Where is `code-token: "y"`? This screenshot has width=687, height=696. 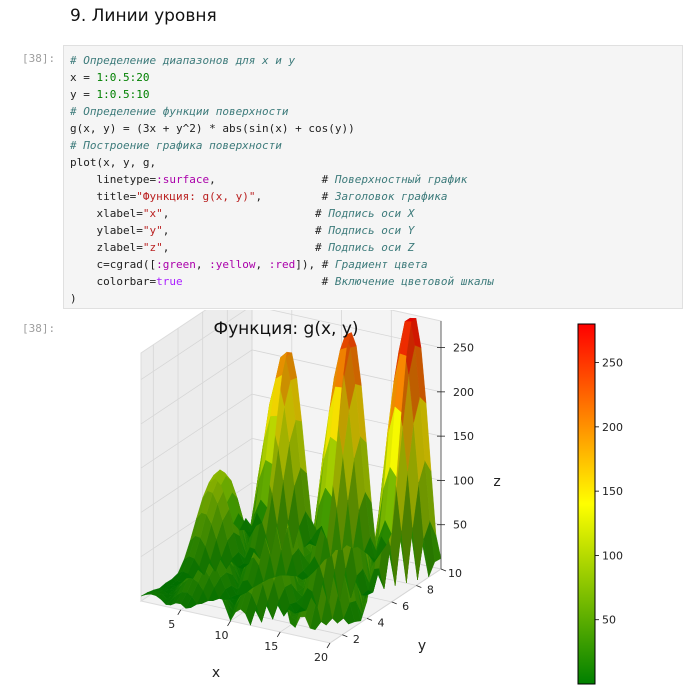 code-token: "y" is located at coordinates (152, 230).